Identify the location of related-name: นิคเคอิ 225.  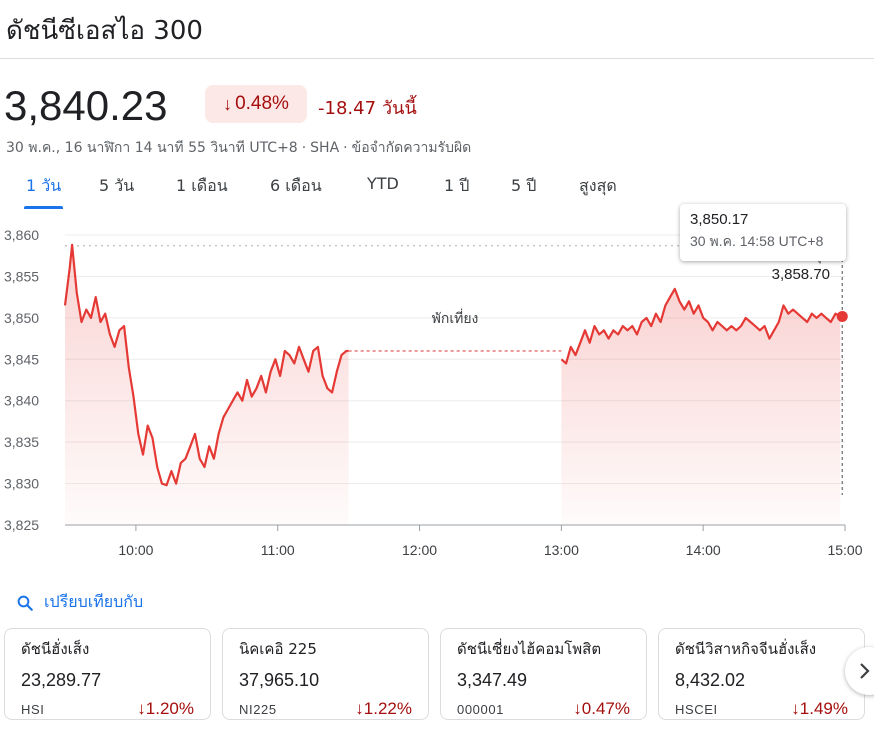
(278, 649).